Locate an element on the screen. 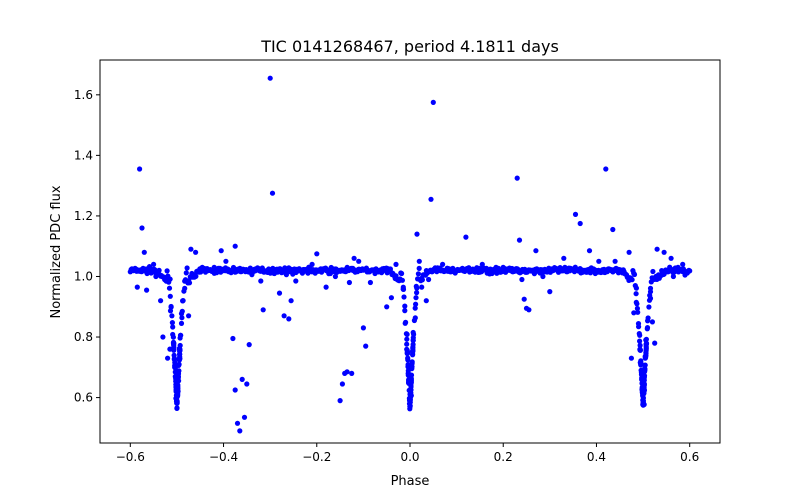  y-tick-label: 1.0 is located at coordinates (83, 276).